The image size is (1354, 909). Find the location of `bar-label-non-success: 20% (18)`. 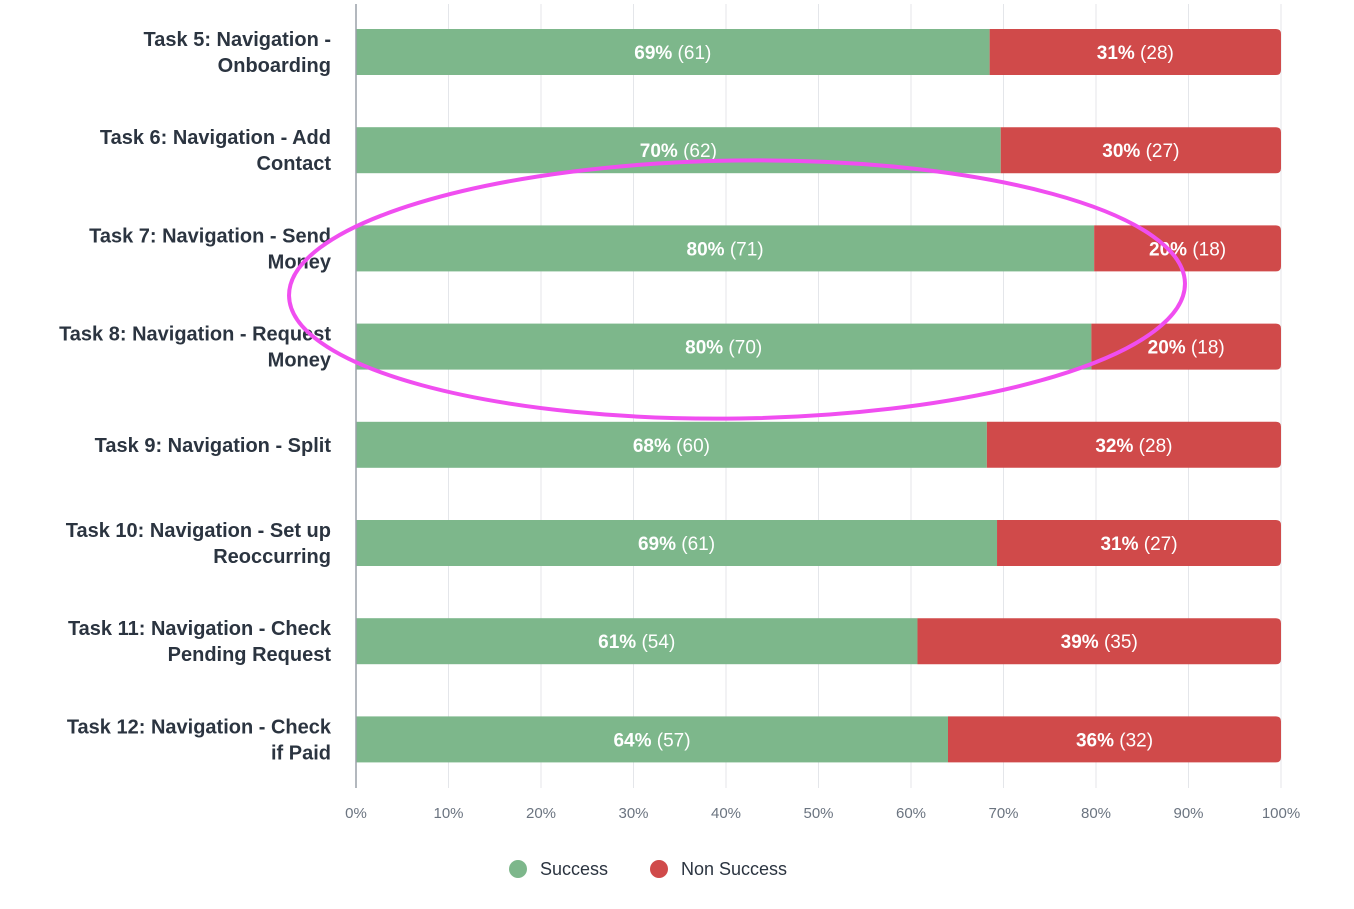

bar-label-non-success: 20% (18) is located at coordinates (1186, 348).